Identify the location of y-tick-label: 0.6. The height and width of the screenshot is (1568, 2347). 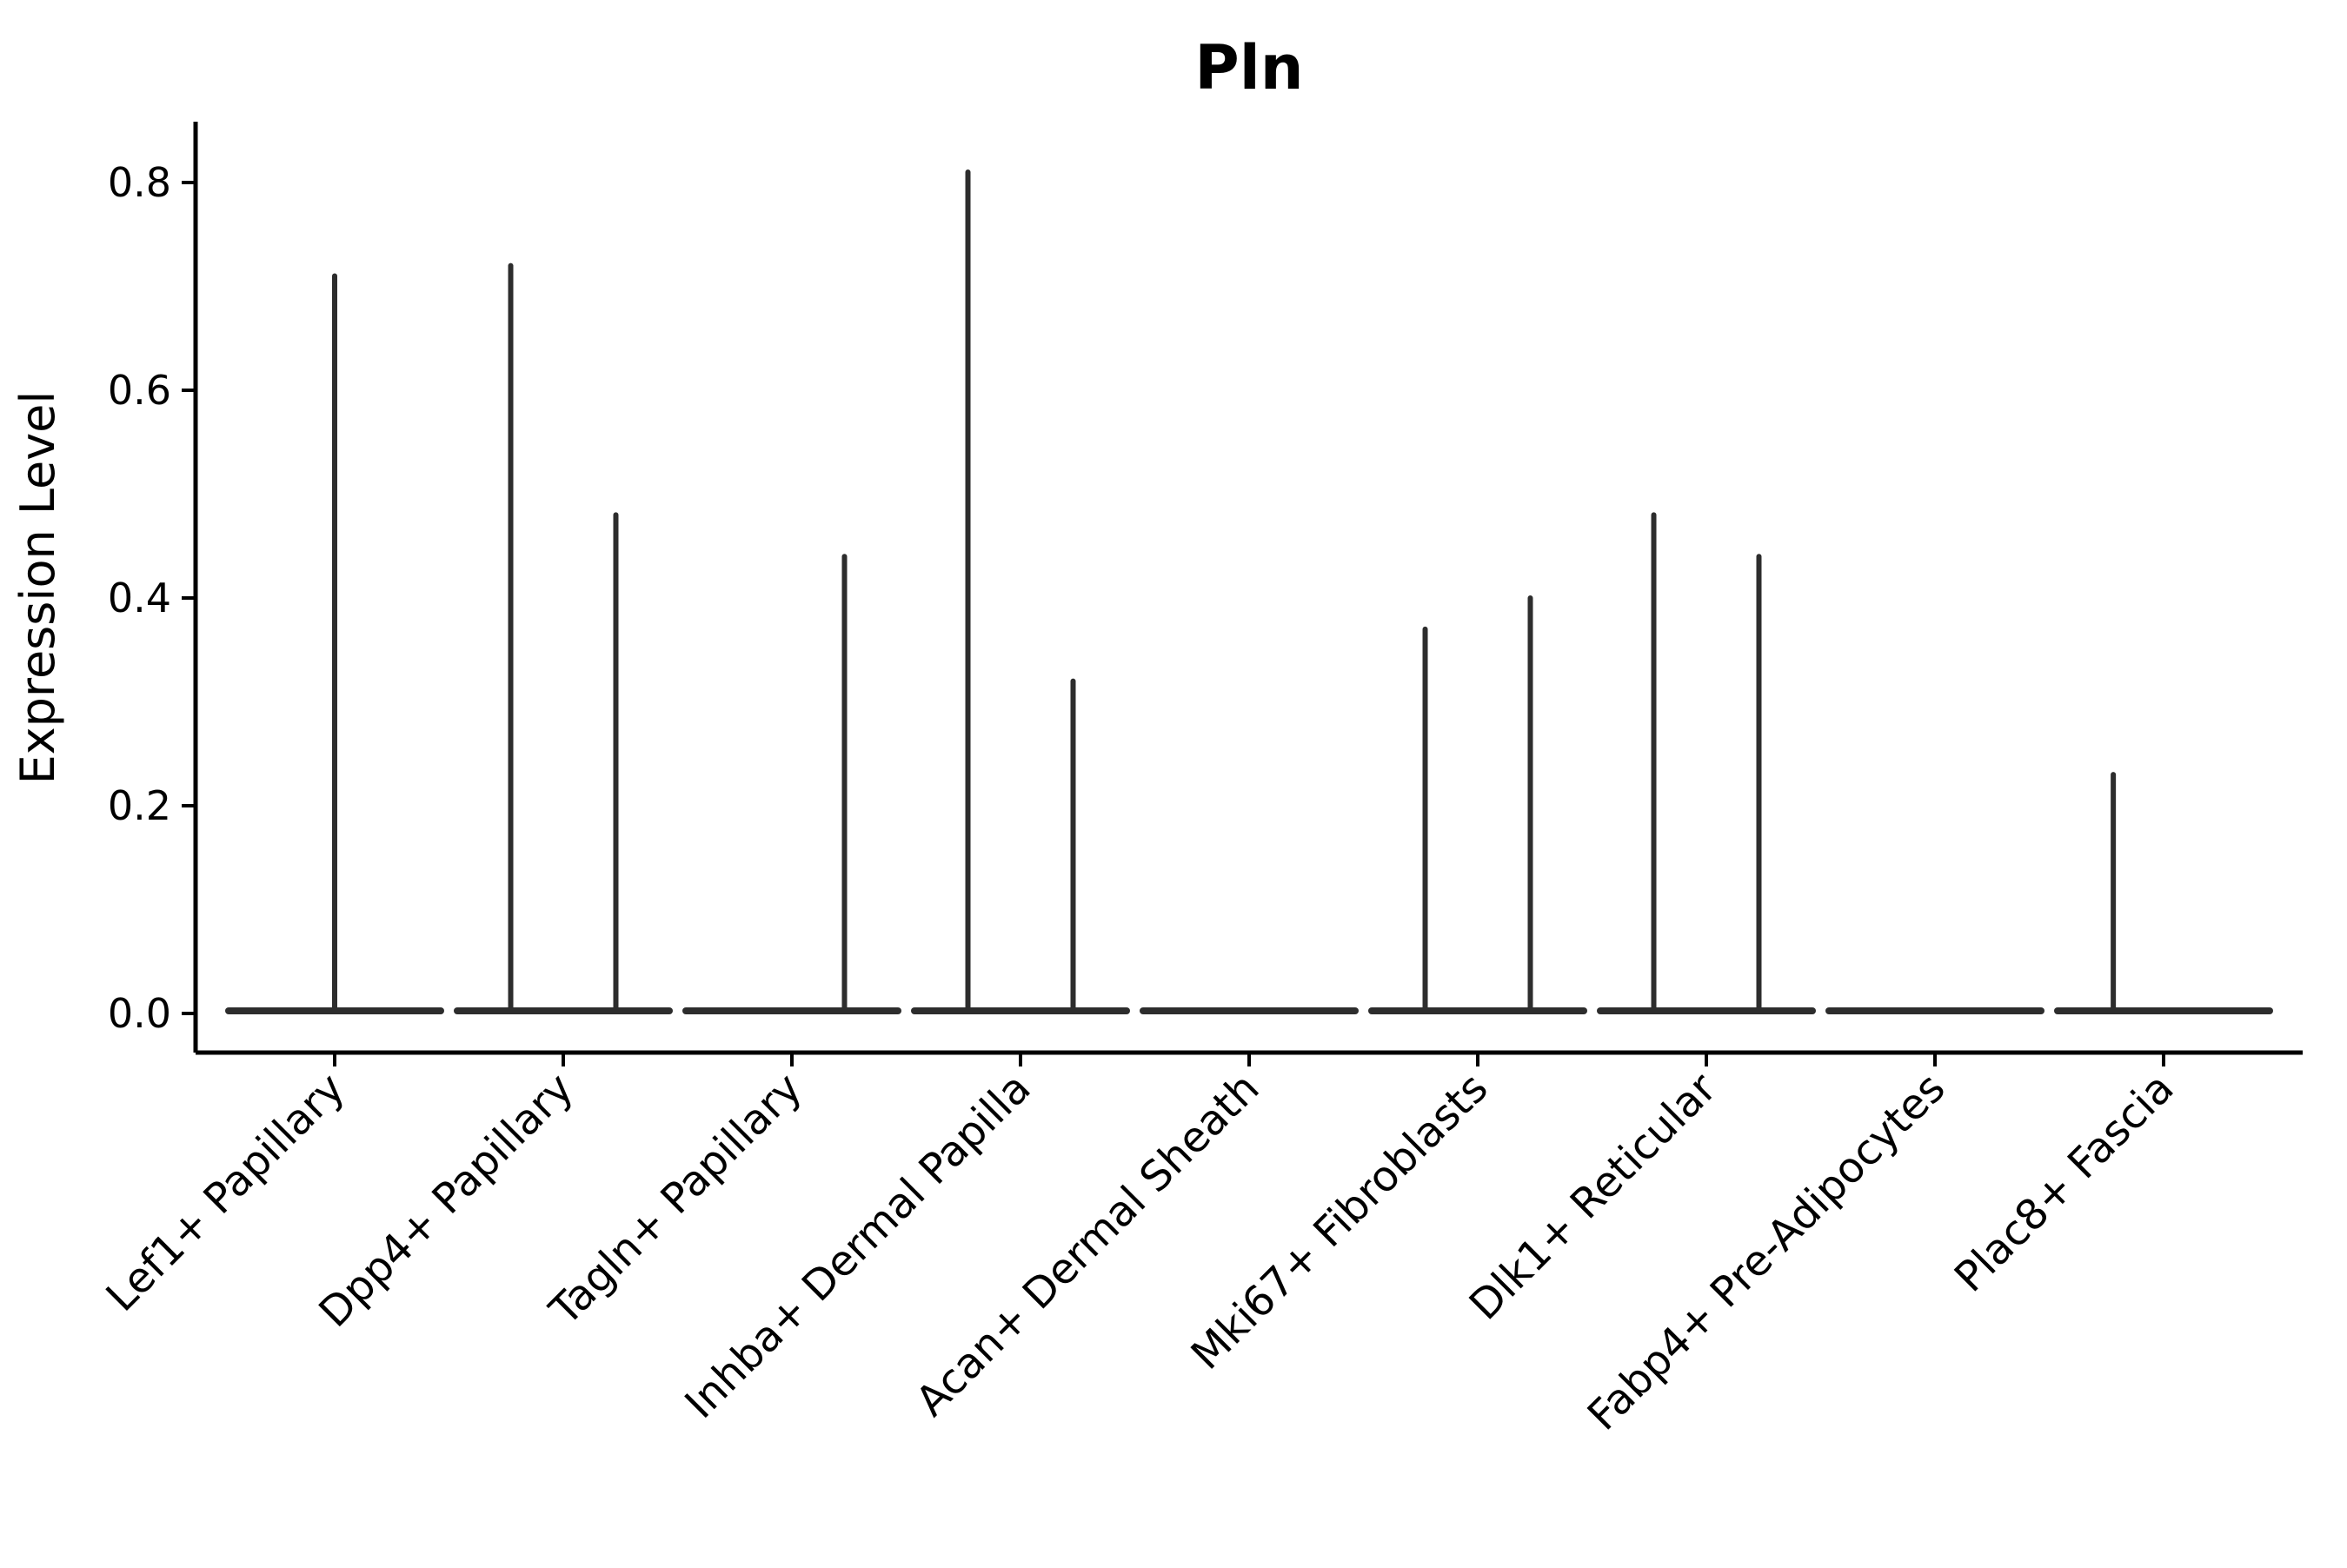
(140, 390).